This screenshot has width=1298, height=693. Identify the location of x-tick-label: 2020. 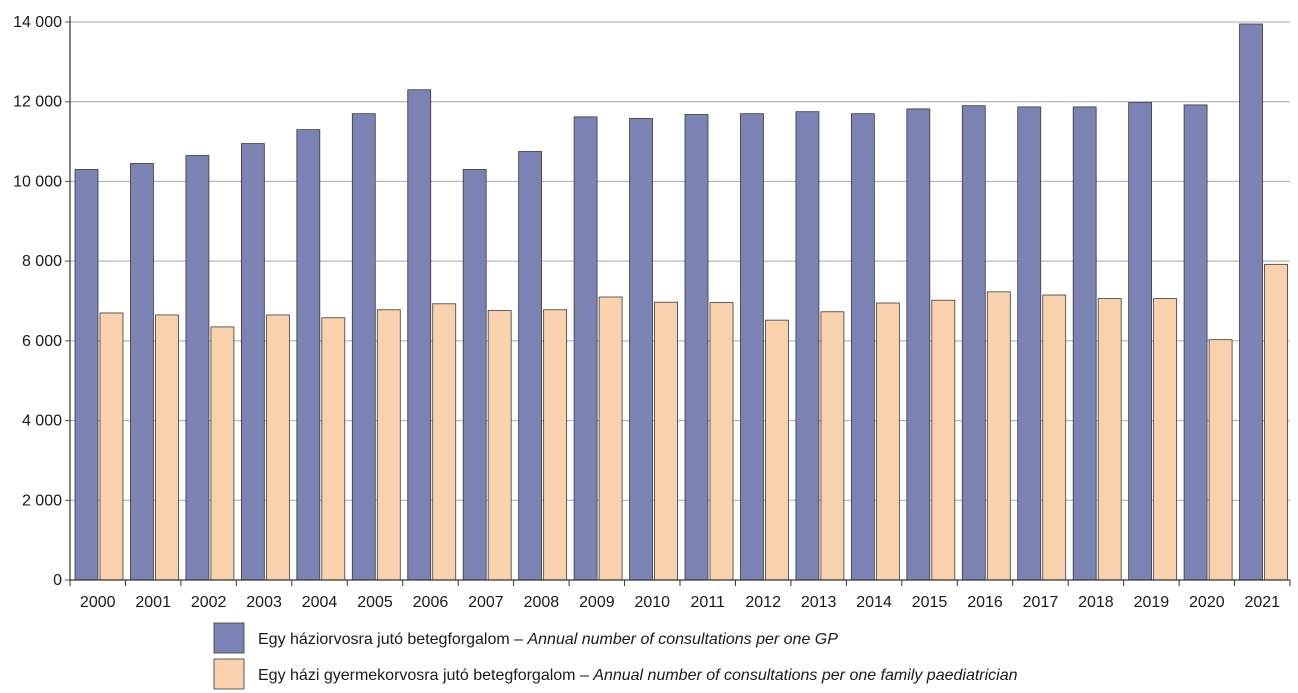
(1207, 602).